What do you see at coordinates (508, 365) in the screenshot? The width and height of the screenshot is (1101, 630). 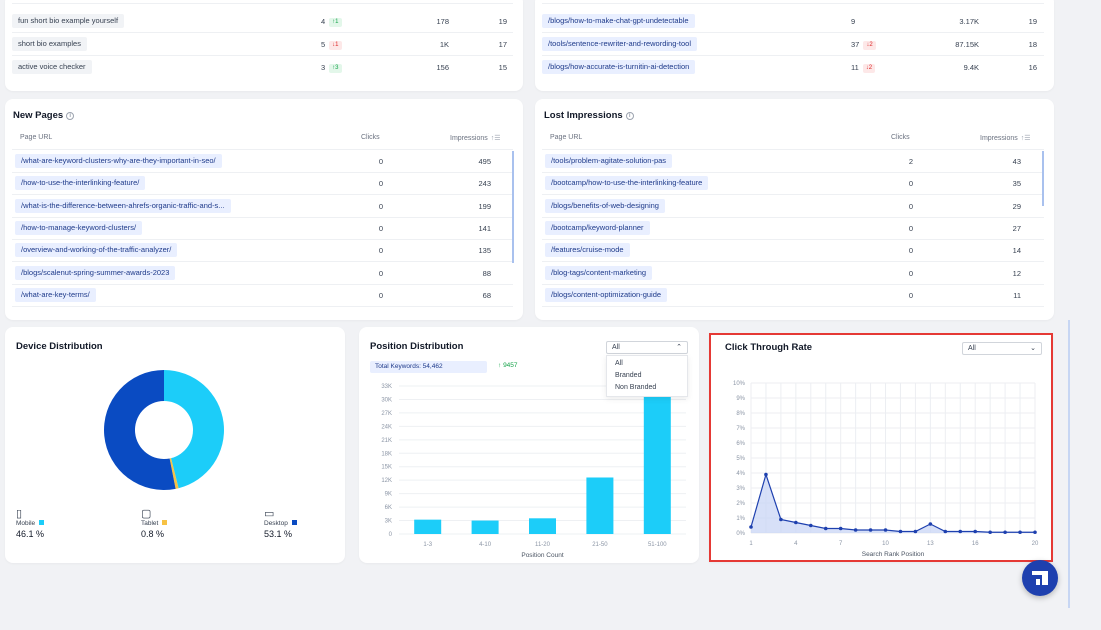 I see `total-keywords-delta: ↑ 9457` at bounding box center [508, 365].